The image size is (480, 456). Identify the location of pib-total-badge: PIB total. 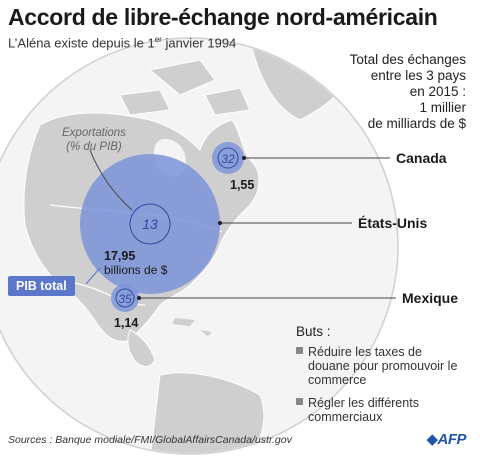
(41, 286).